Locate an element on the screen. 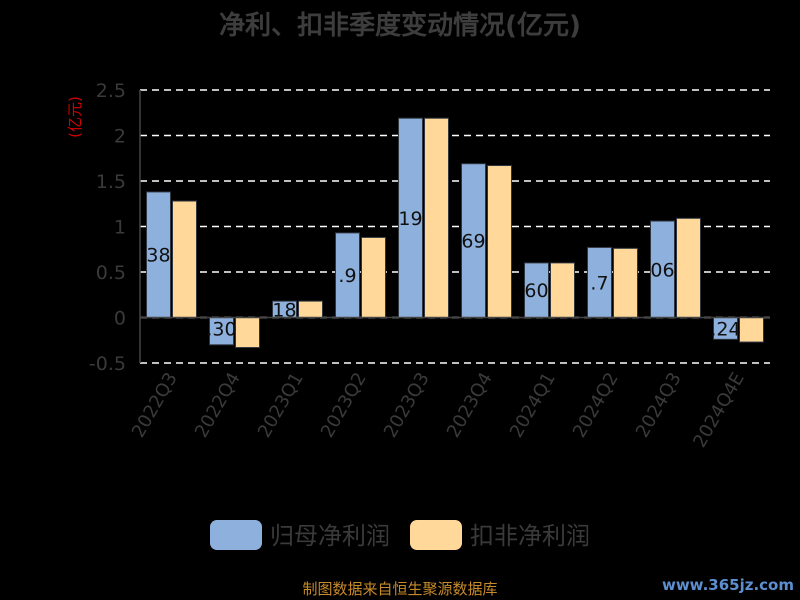  x-tick-label: 2023Q4 is located at coordinates (470, 405).